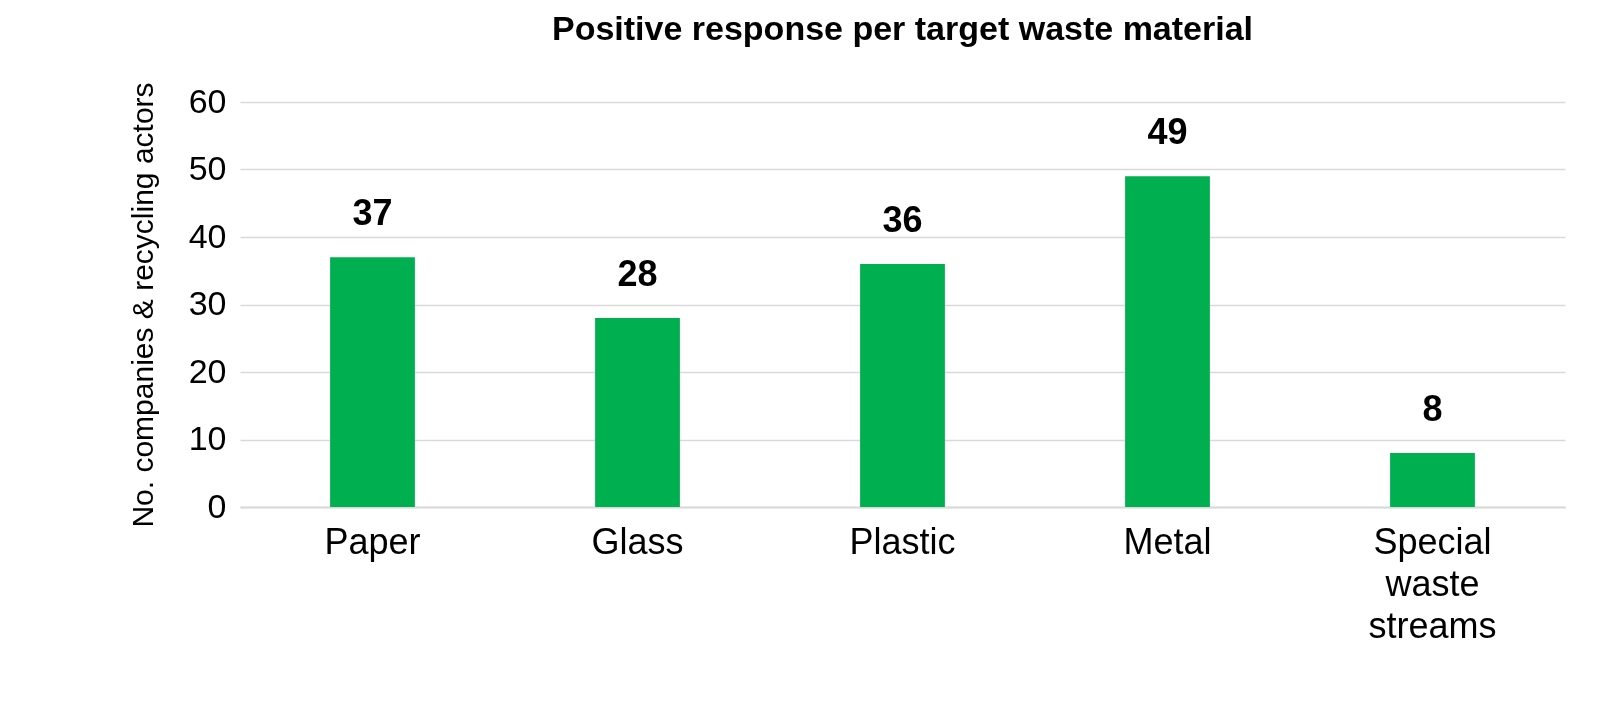 The height and width of the screenshot is (702, 1605). Describe the element at coordinates (1432, 583) in the screenshot. I see `x-tick-label: Special waste streams` at that location.